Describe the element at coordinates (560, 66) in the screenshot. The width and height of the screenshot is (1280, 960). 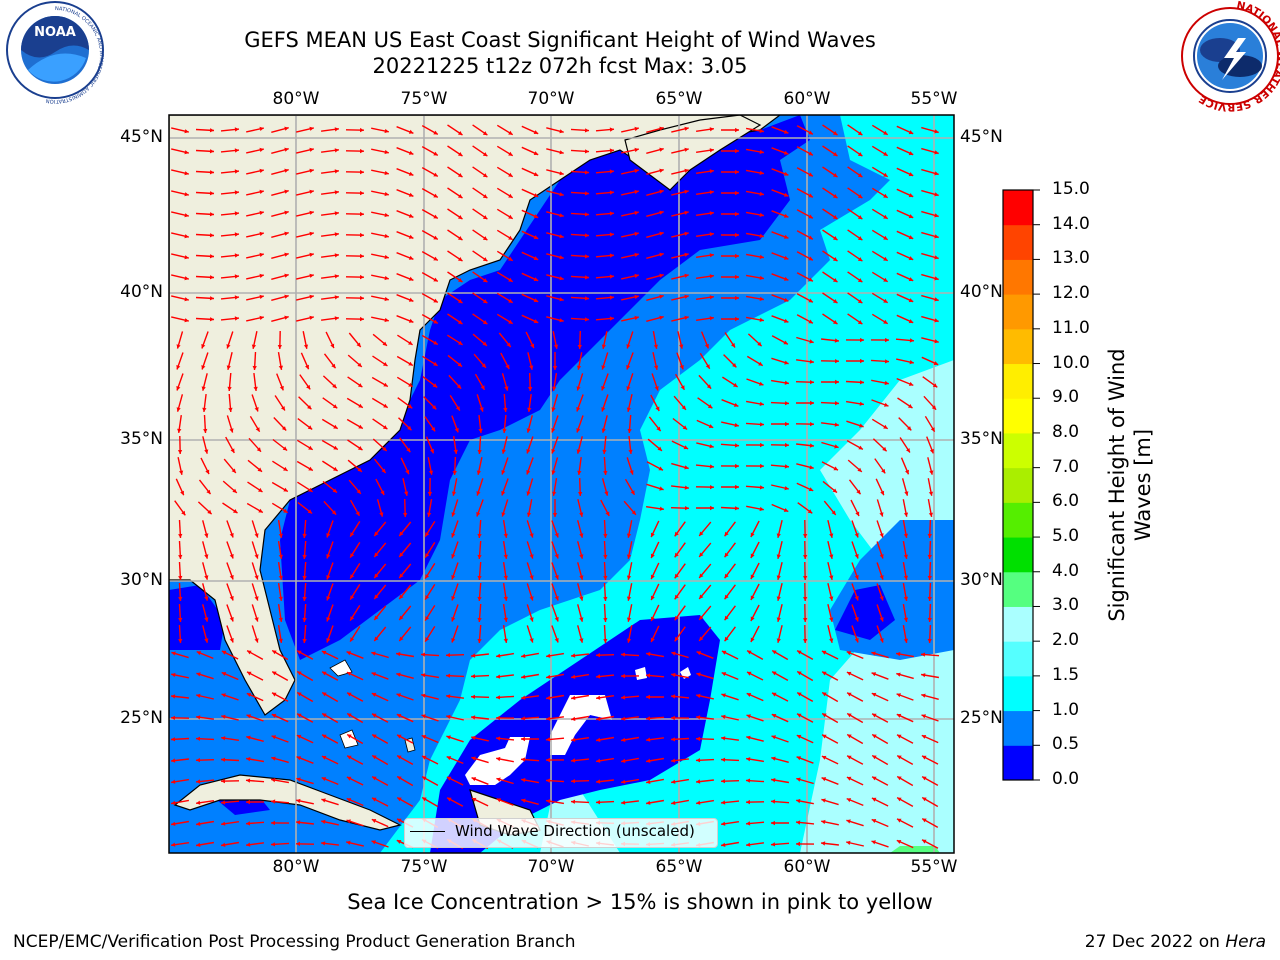
I see `chart-subtitle: 20221225 t12z 072h fcst Max: 3.05` at that location.